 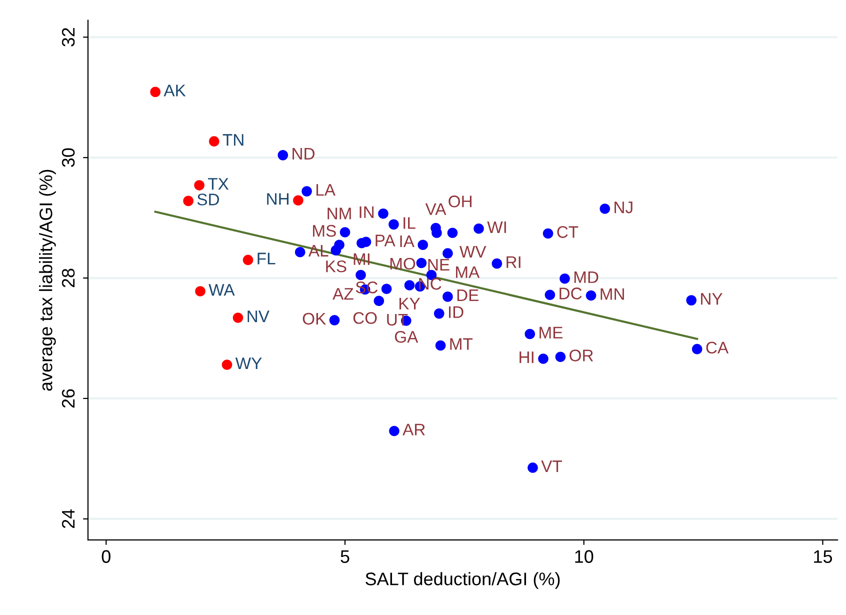 I want to click on data-label: MD, so click(x=586, y=277).